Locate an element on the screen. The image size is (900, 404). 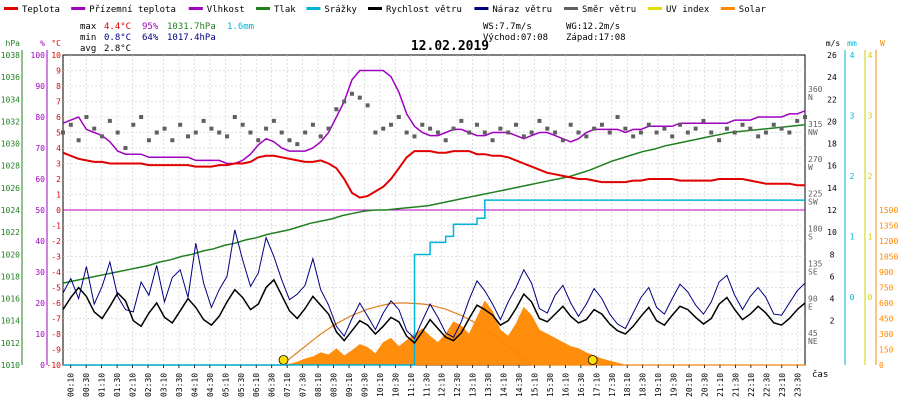
x-axis-label: čas is located at coordinates (820, 374).